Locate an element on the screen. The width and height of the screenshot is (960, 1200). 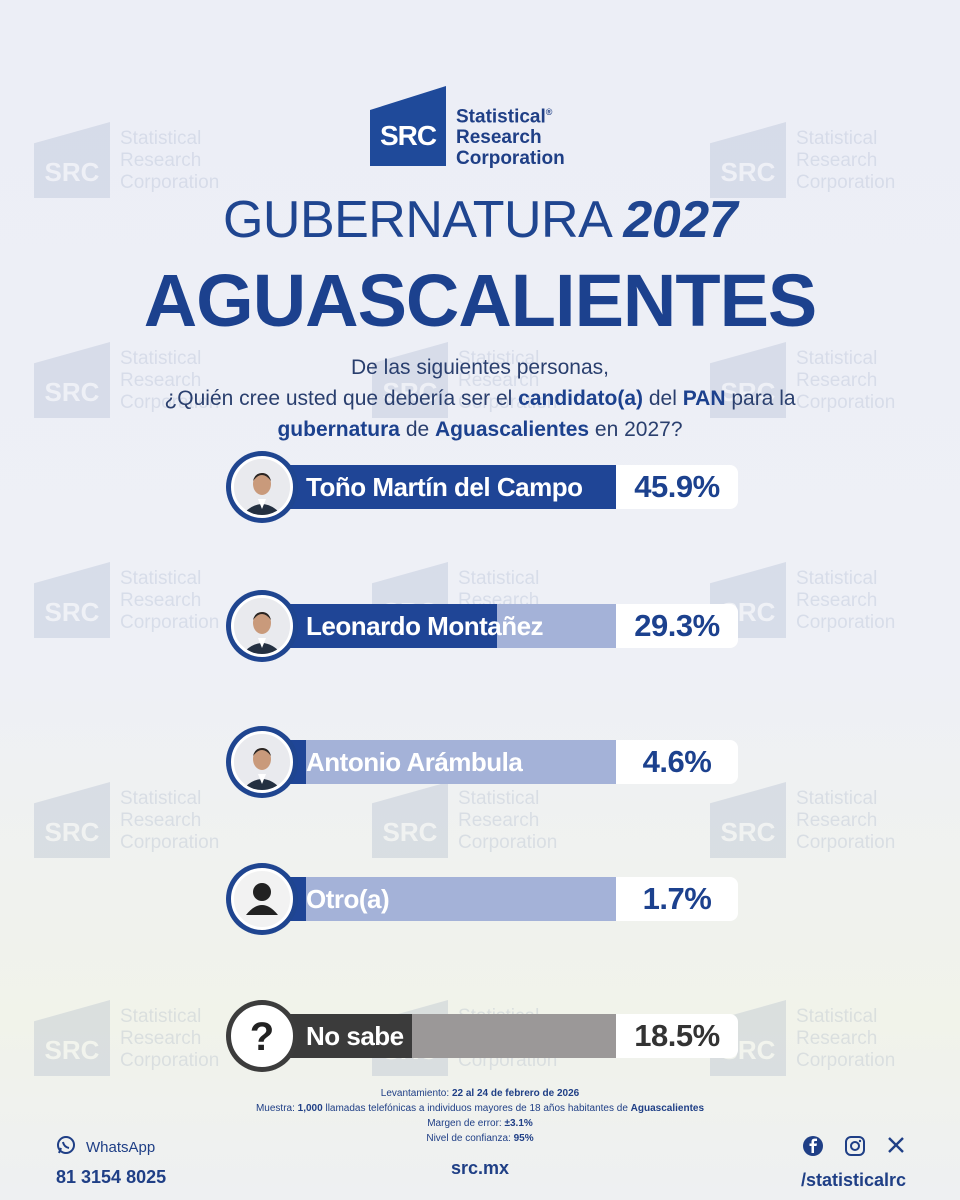
bar-category-label: Leonardo Montañez is located at coordinates (425, 626).